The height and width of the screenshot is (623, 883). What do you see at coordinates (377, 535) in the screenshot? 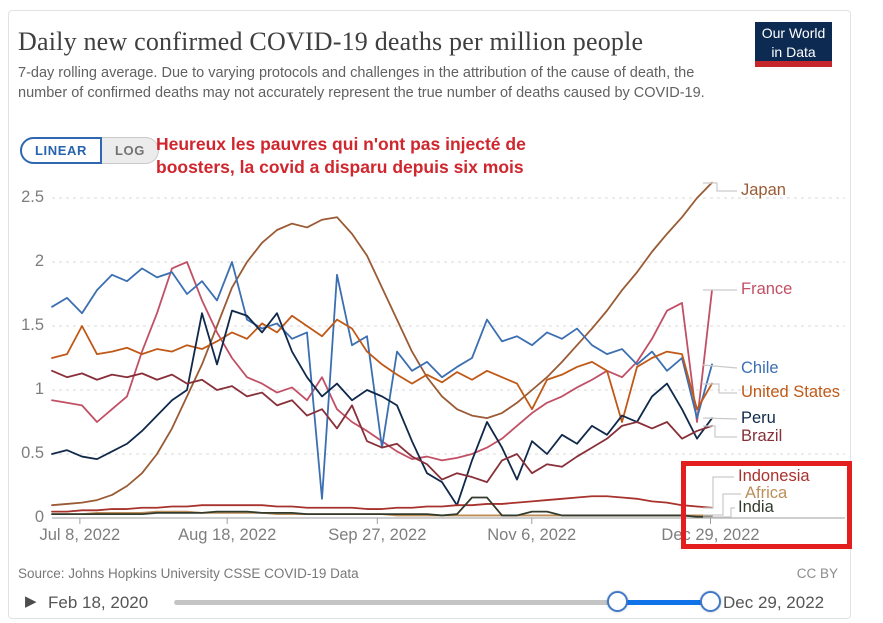
I see `x-axis-tick-label: Sep 27, 2022` at bounding box center [377, 535].